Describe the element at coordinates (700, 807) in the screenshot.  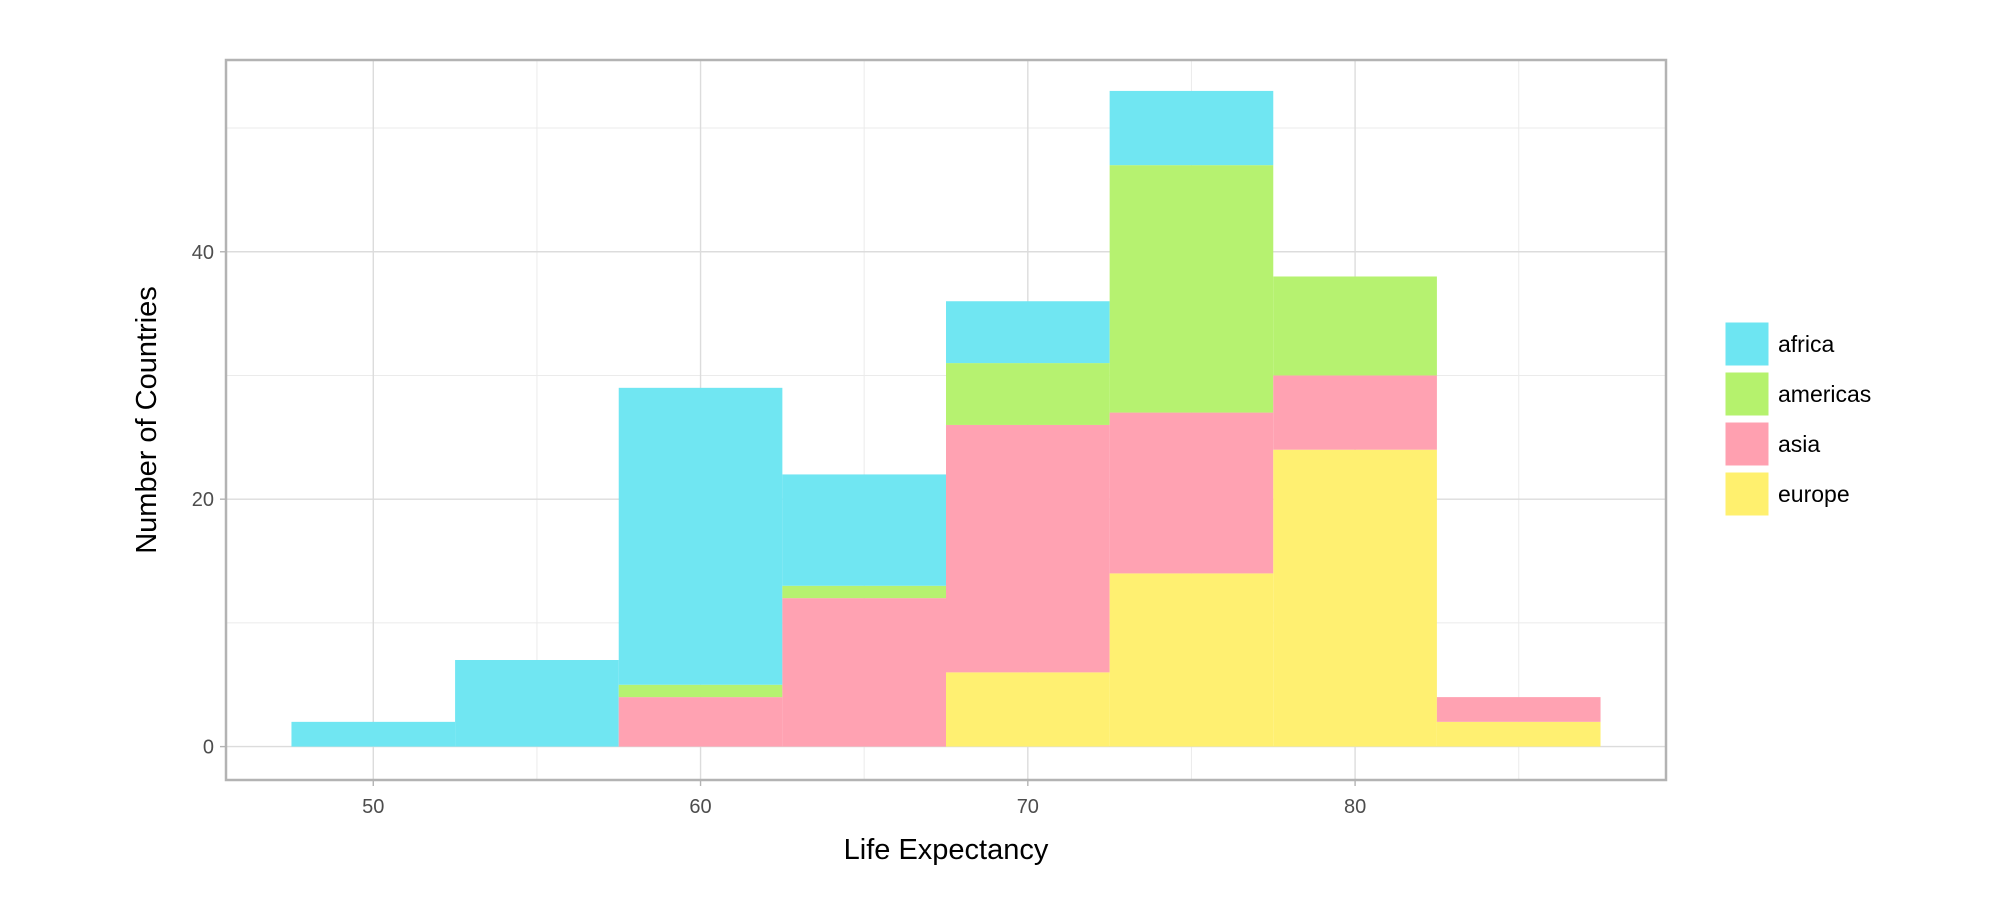
I see `x-tick-label: 60` at that location.